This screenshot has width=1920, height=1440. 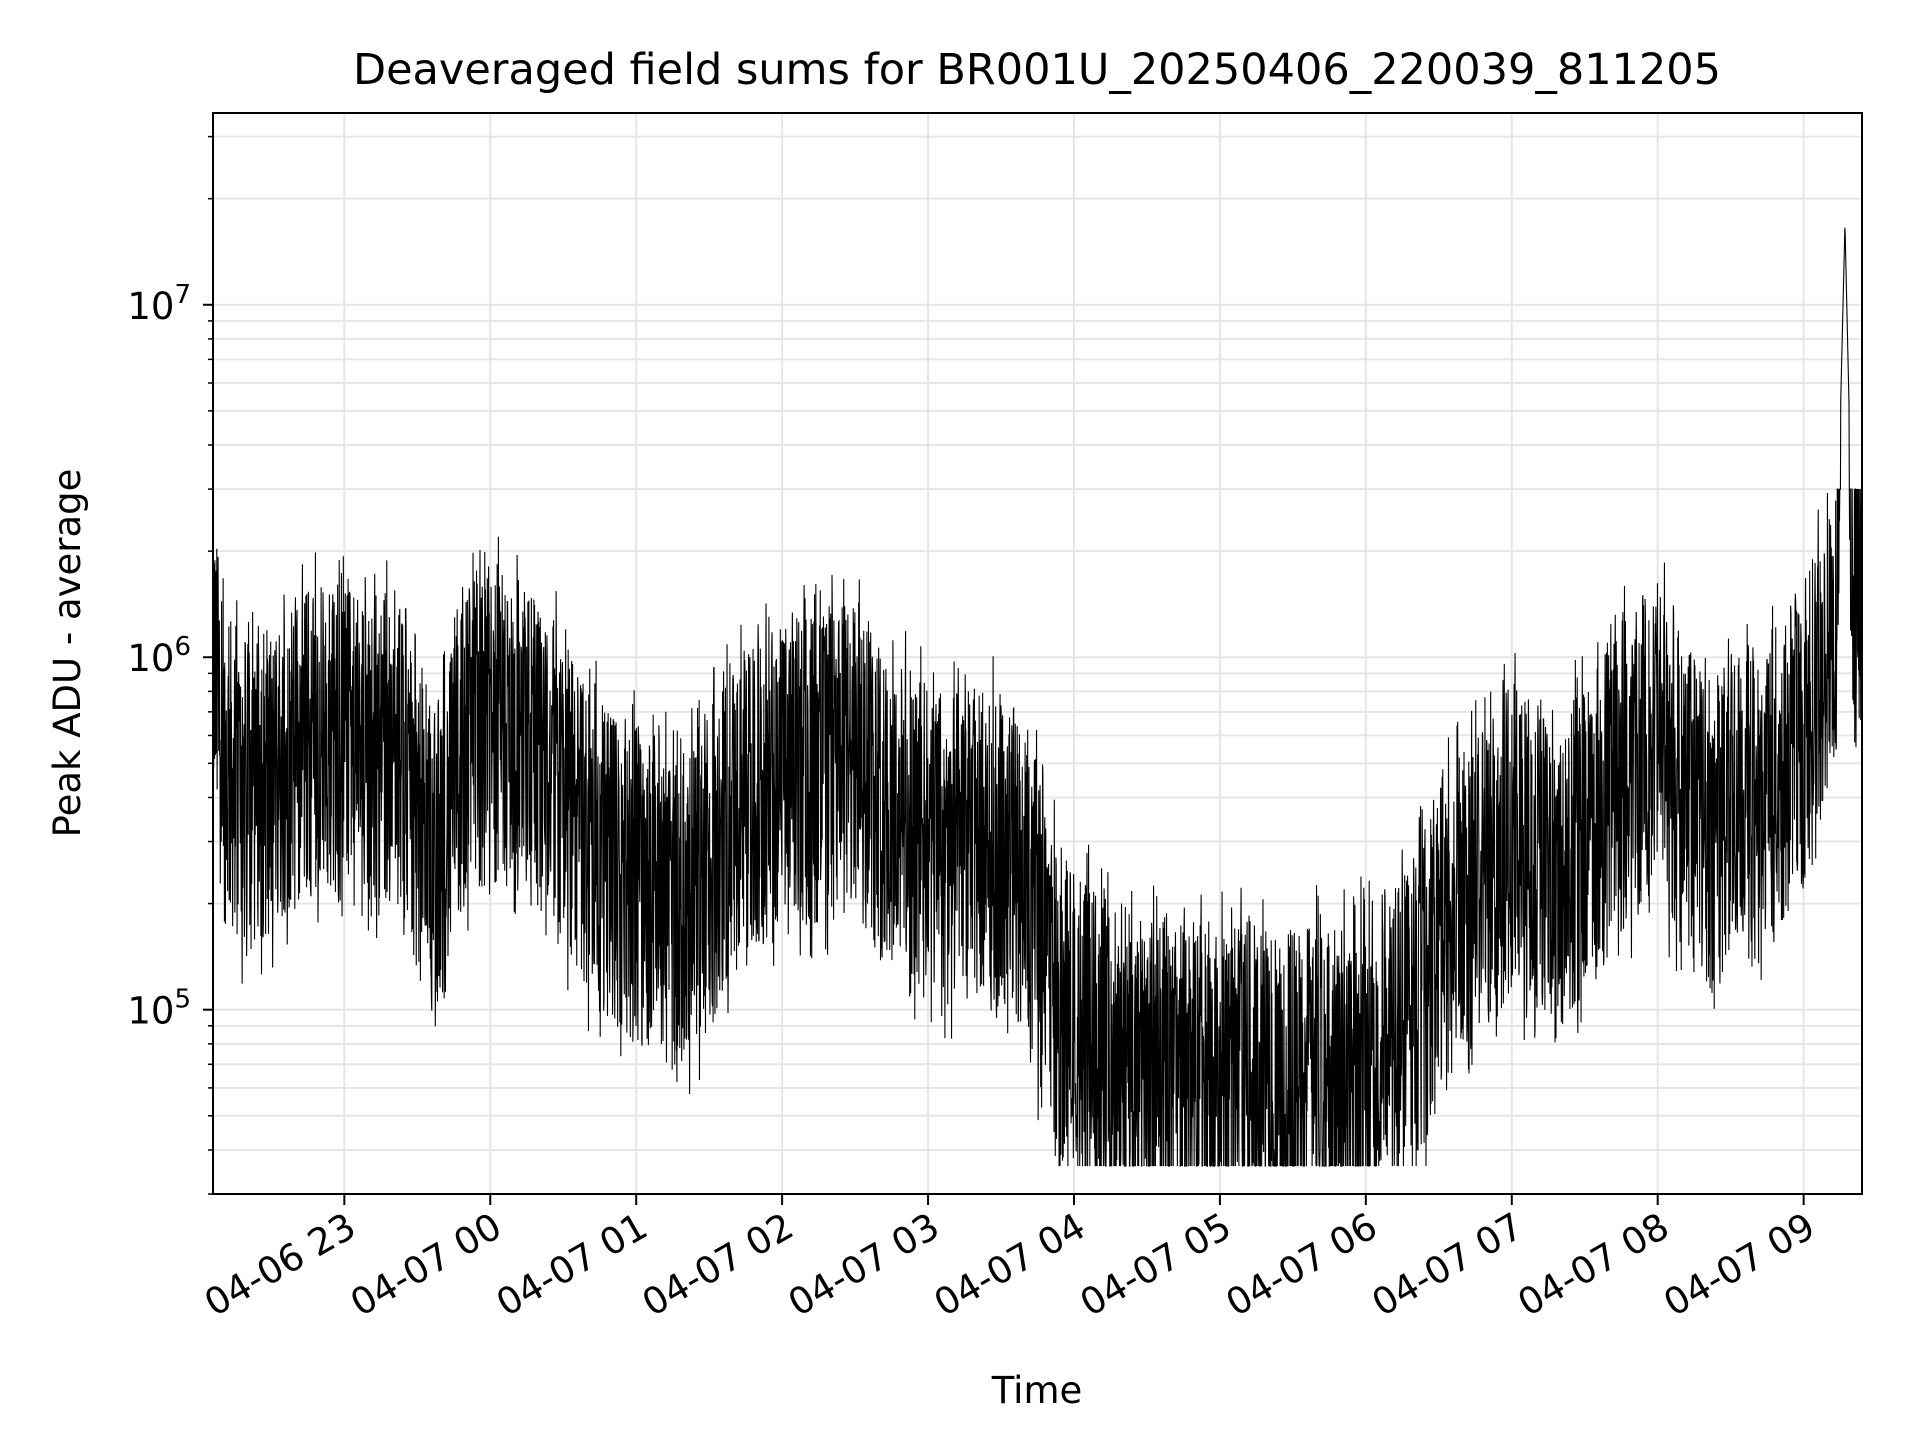 I want to click on y-tick-label: 105, so click(x=159, y=1009).